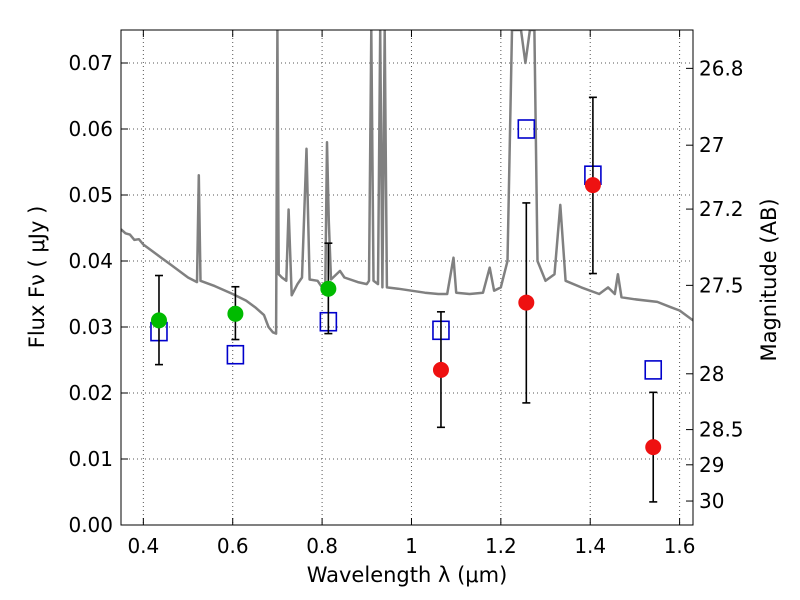 This screenshot has width=800, height=600. I want to click on right-tick-label: 27.2, so click(721, 209).